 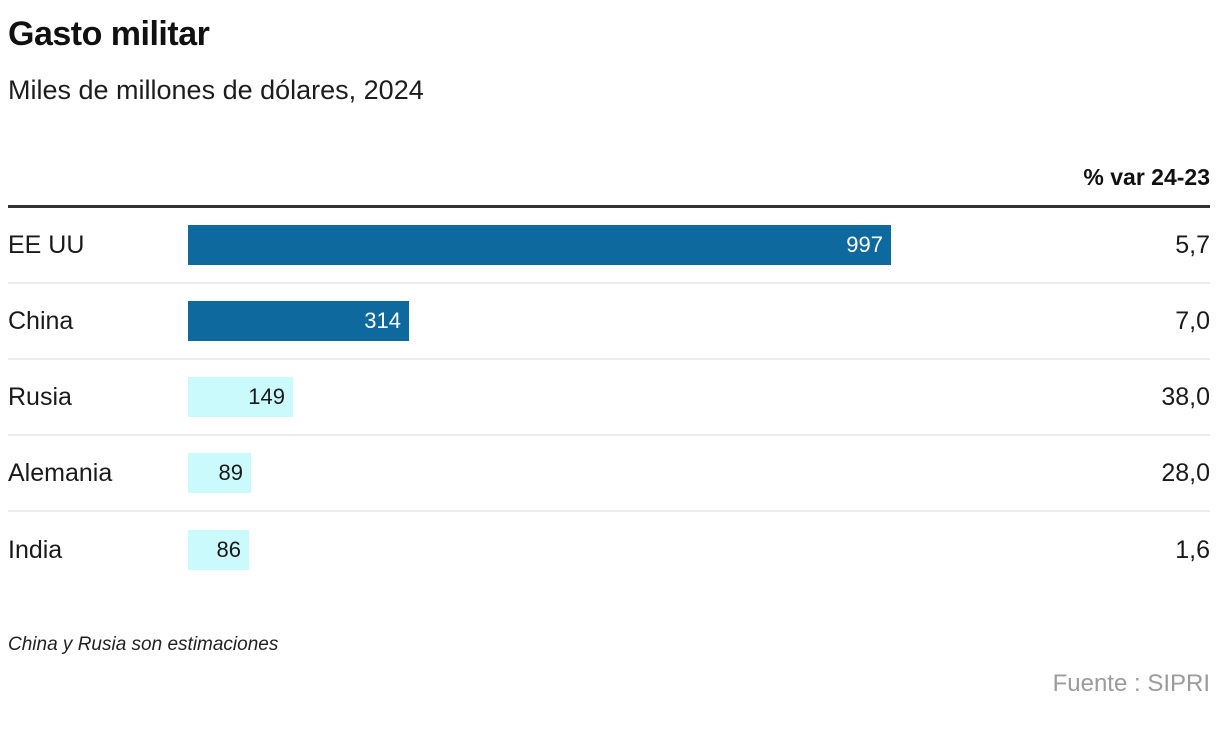 I want to click on chart-subtitle: Miles de millones de dólares, 2024, so click(x=216, y=90).